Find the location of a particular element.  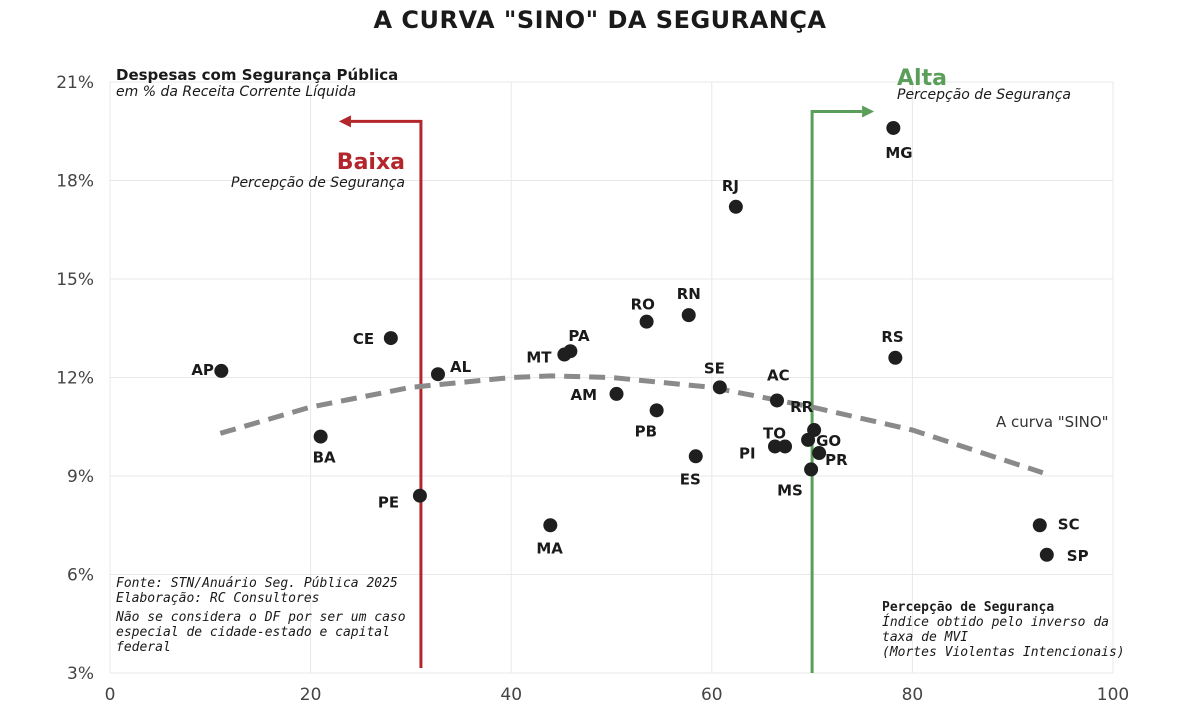

caveat-line-2: especial de cidade-estado e capital is located at coordinates (253, 632).